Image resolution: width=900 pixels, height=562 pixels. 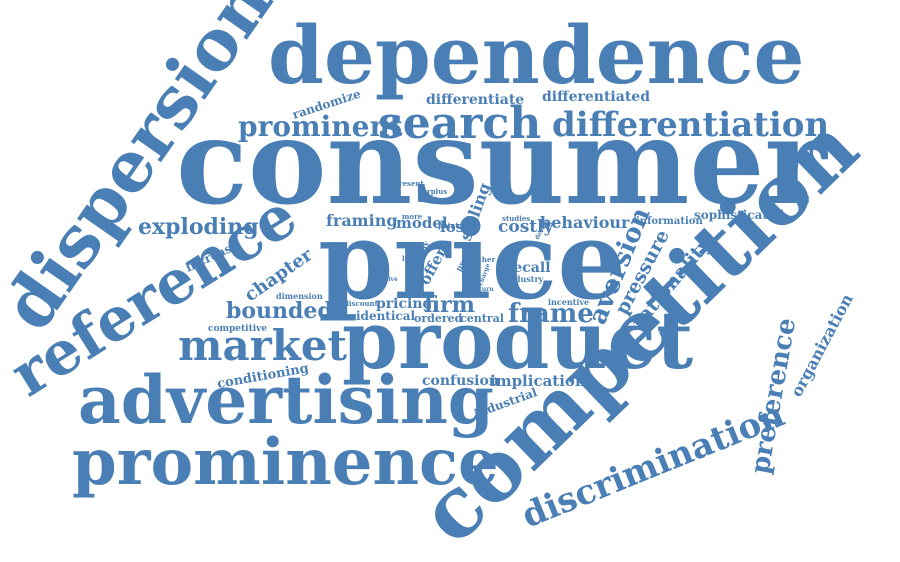 I want to click on word-framing: framing, so click(x=362, y=220).